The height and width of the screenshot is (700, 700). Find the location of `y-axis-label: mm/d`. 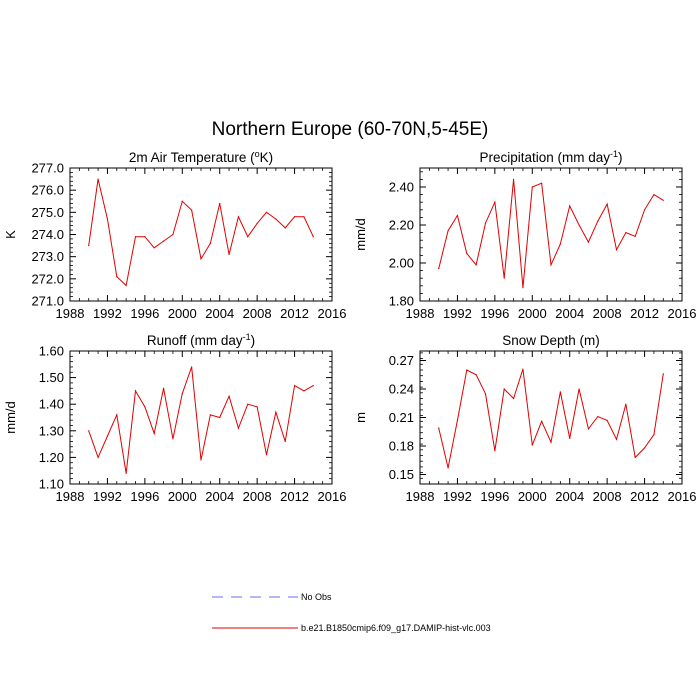

y-axis-label: mm/d is located at coordinates (360, 234).